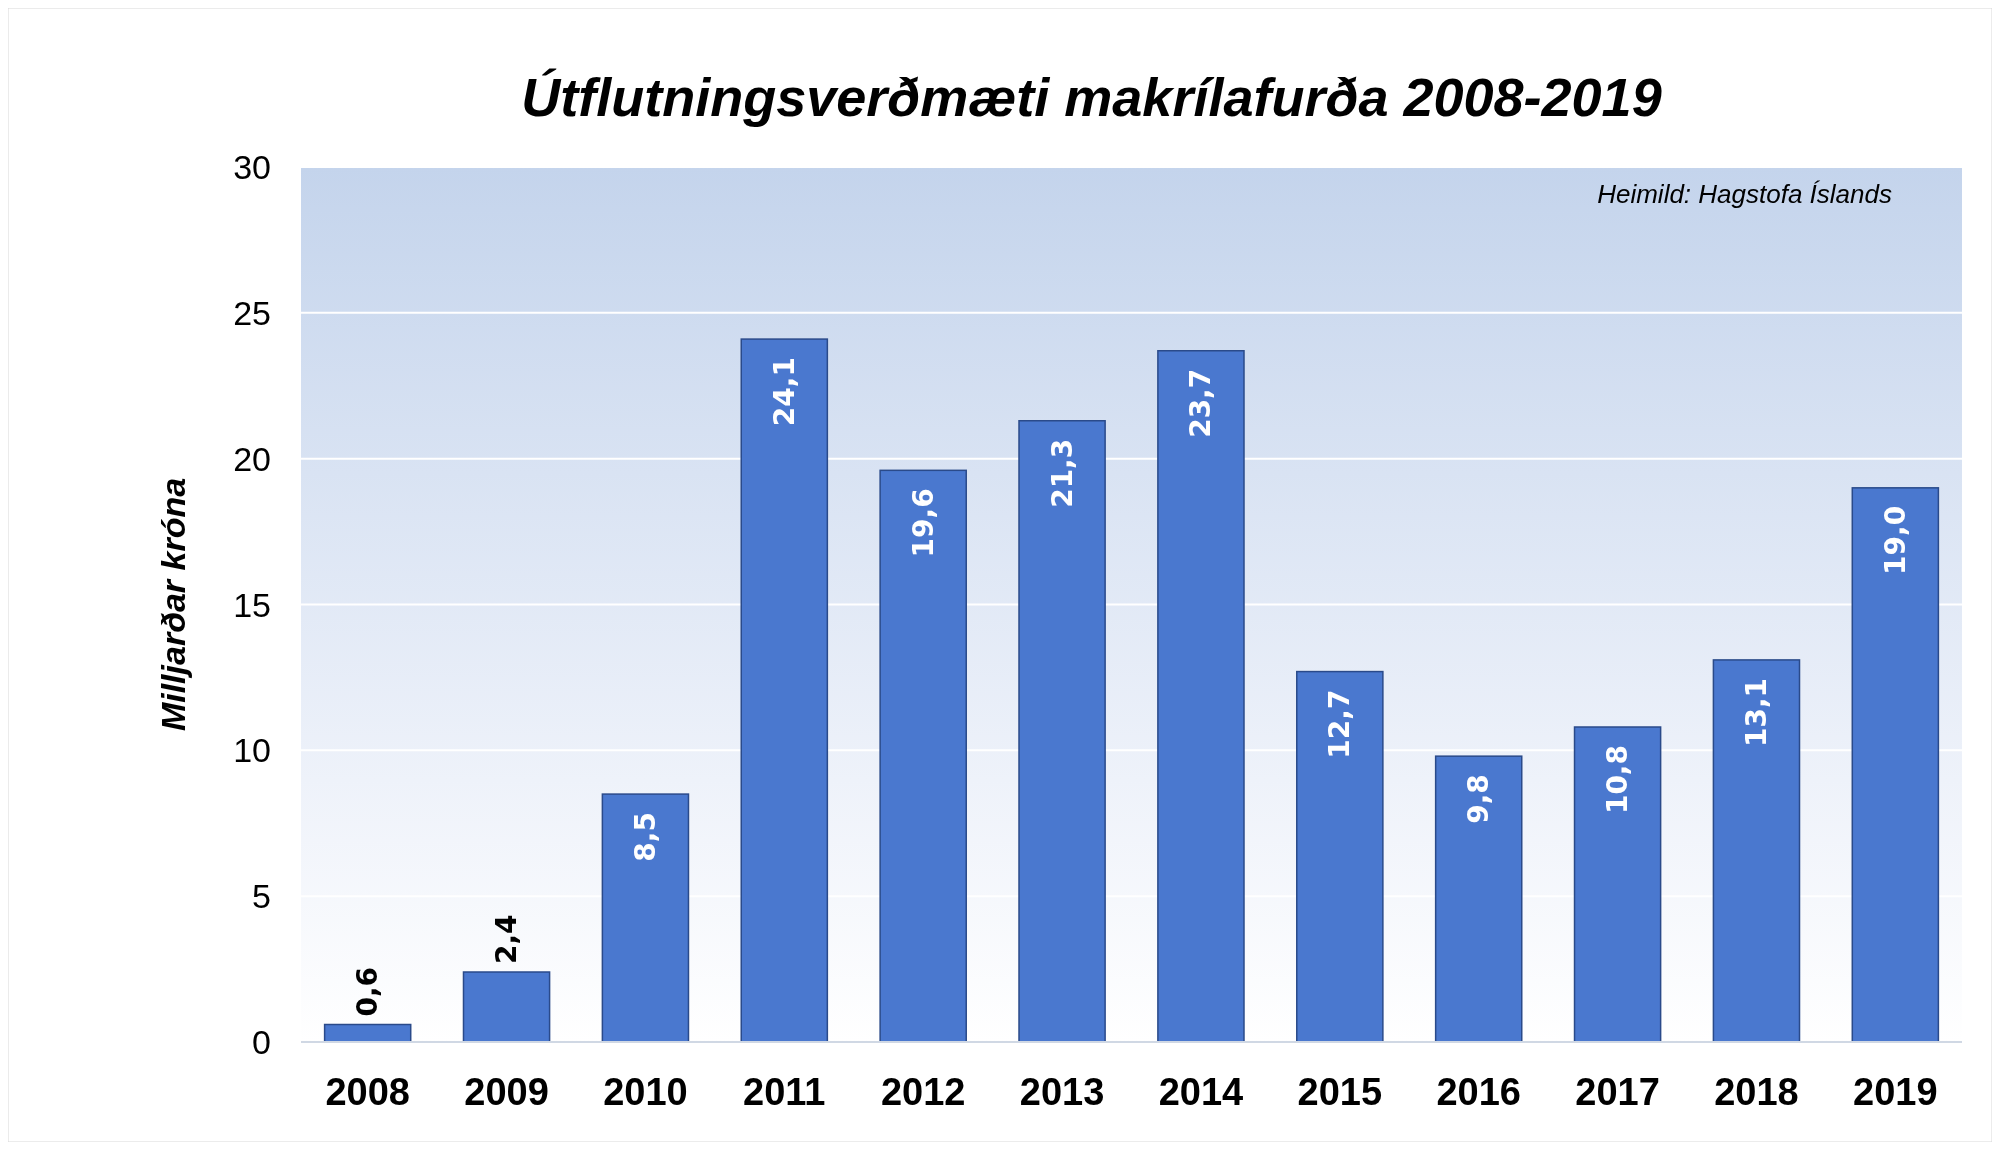 The image size is (2000, 1150). What do you see at coordinates (506, 1092) in the screenshot?
I see `x-tick-label: 2009` at bounding box center [506, 1092].